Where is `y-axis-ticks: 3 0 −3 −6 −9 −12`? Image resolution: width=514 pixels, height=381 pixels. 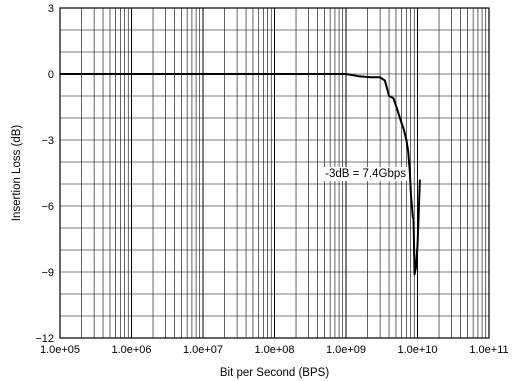
y-axis-ticks: 3 0 −3 −6 −9 −12 is located at coordinates (44, 174).